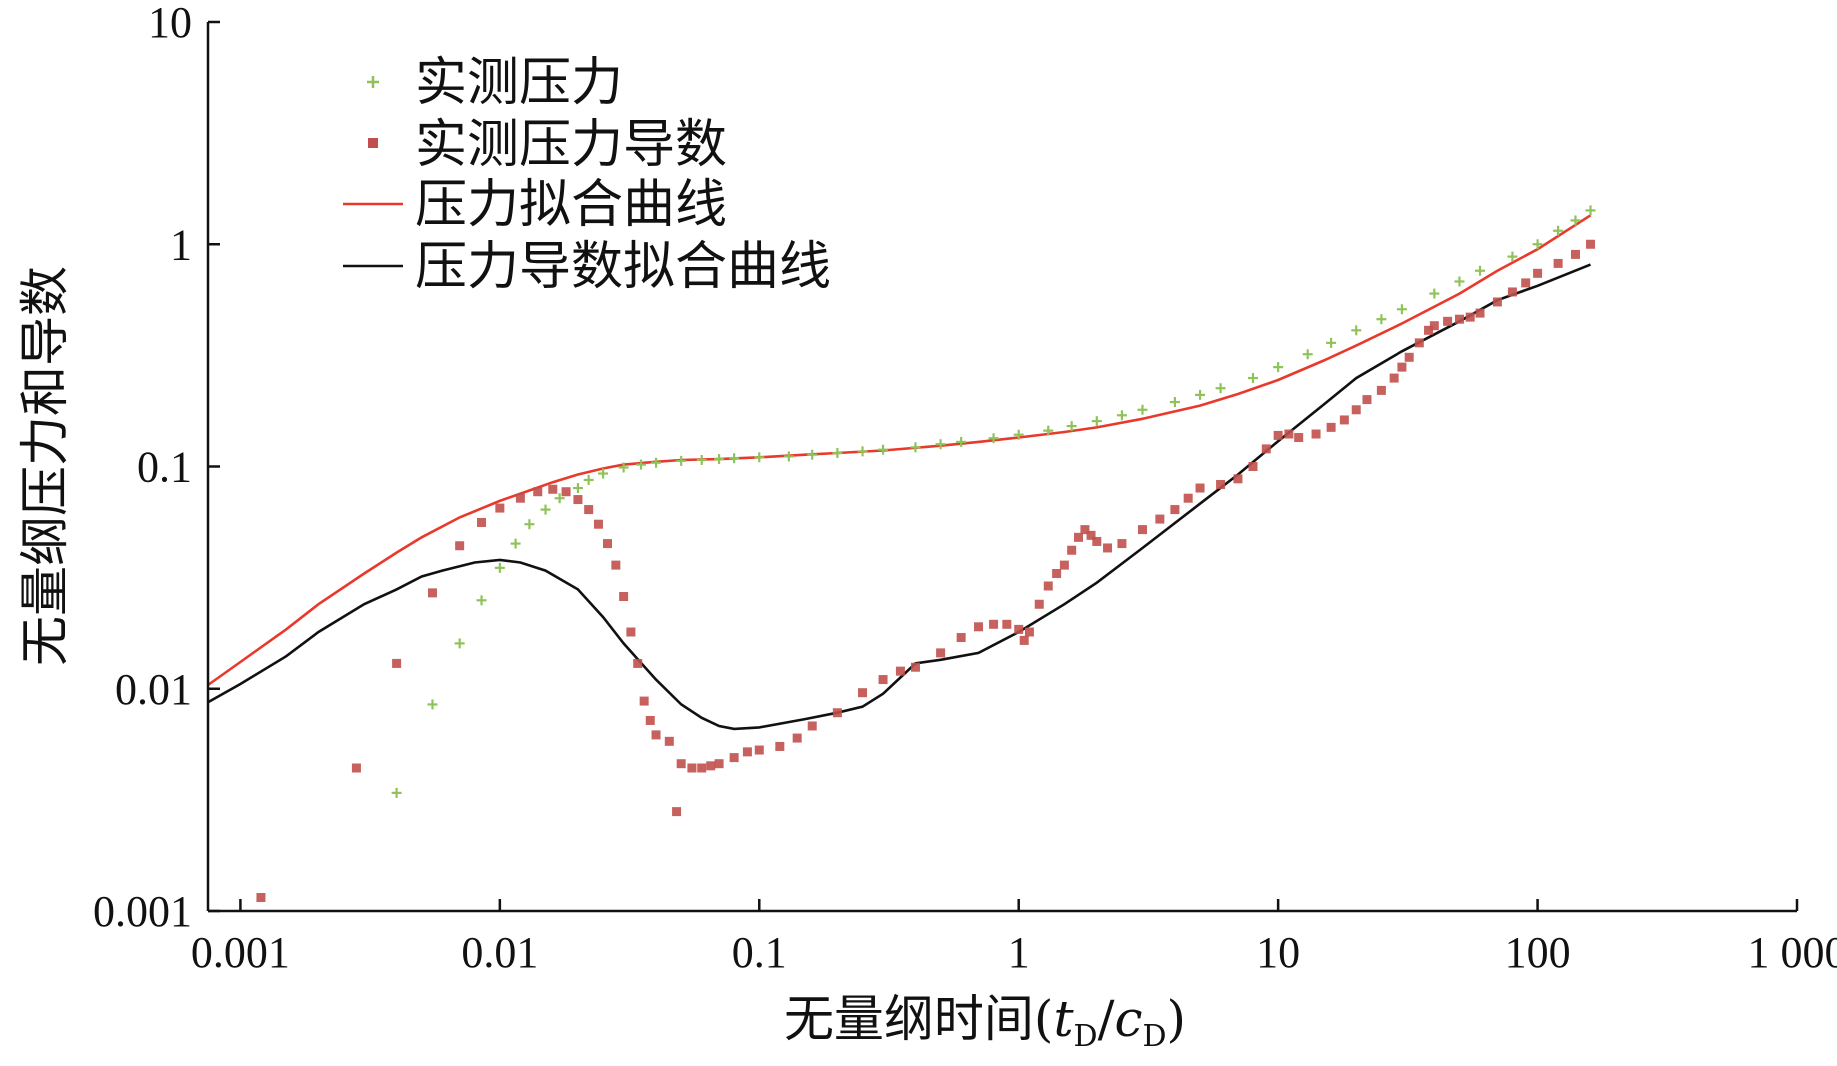  Describe the element at coordinates (547, 145) in the screenshot. I see `legend-item-measured-derivative: 实测压力导数` at that location.